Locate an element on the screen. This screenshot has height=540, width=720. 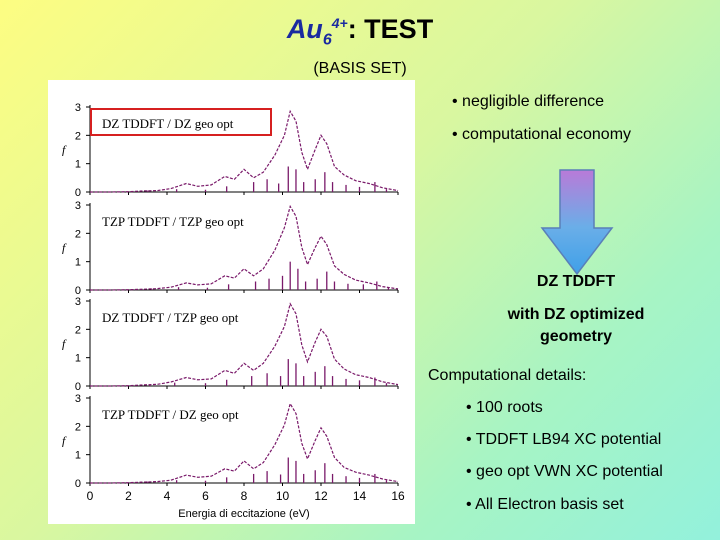
x-tick-label: 0 is located at coordinates (90, 496).